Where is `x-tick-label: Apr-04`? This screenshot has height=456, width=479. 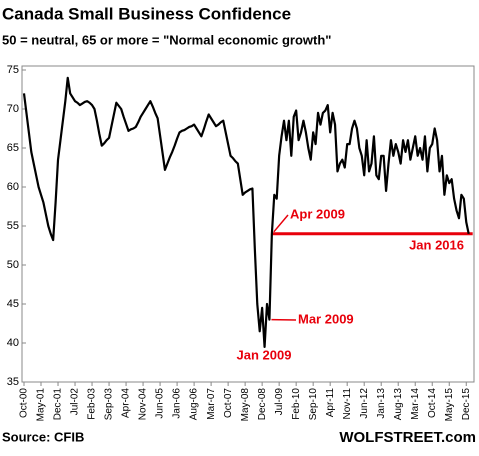
x-tick-label: Apr-04 is located at coordinates (126, 403).